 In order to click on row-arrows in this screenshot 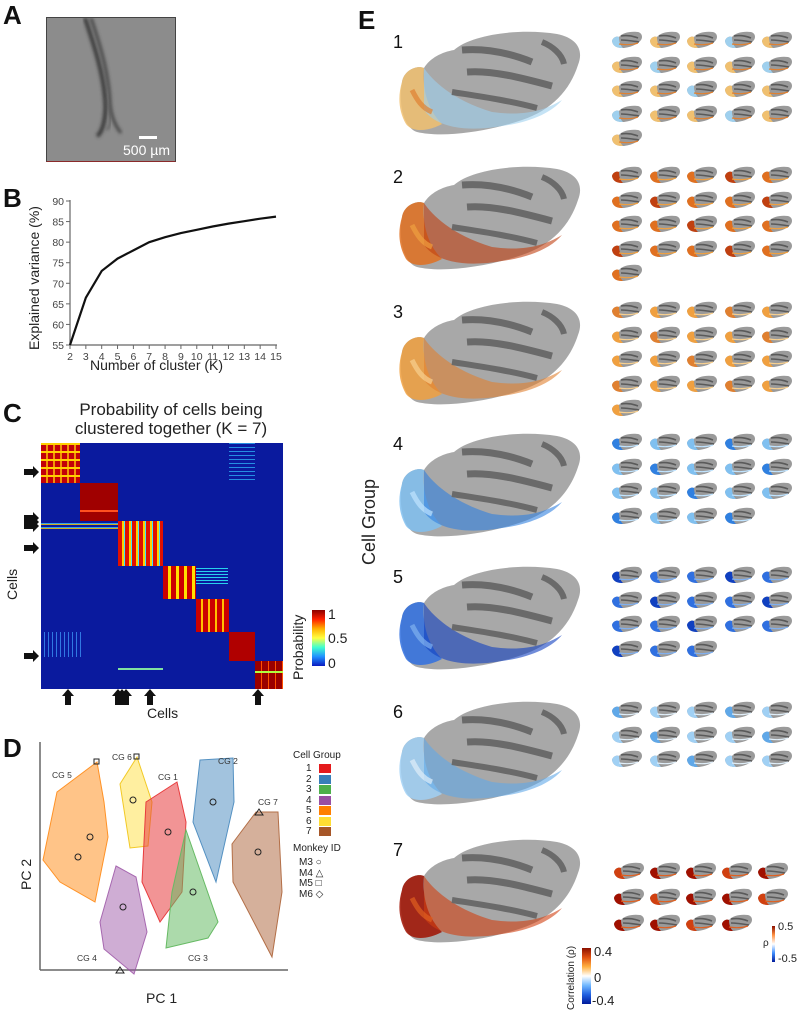, I will do `click(31, 564)`.